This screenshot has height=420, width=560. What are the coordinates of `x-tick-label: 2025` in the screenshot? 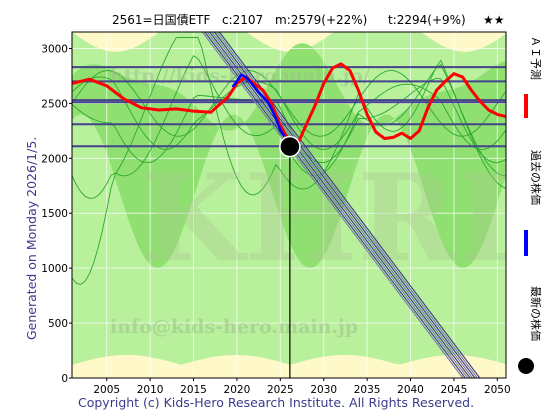 It's located at (280, 390).